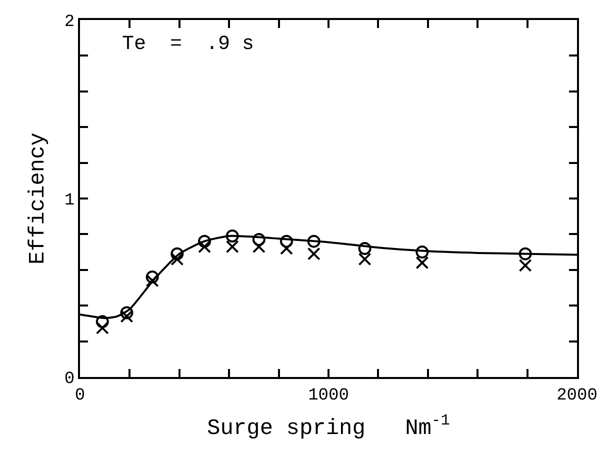 Image resolution: width=609 pixels, height=457 pixels. Describe the element at coordinates (69, 379) in the screenshot. I see `y-tick-label: 0` at that location.